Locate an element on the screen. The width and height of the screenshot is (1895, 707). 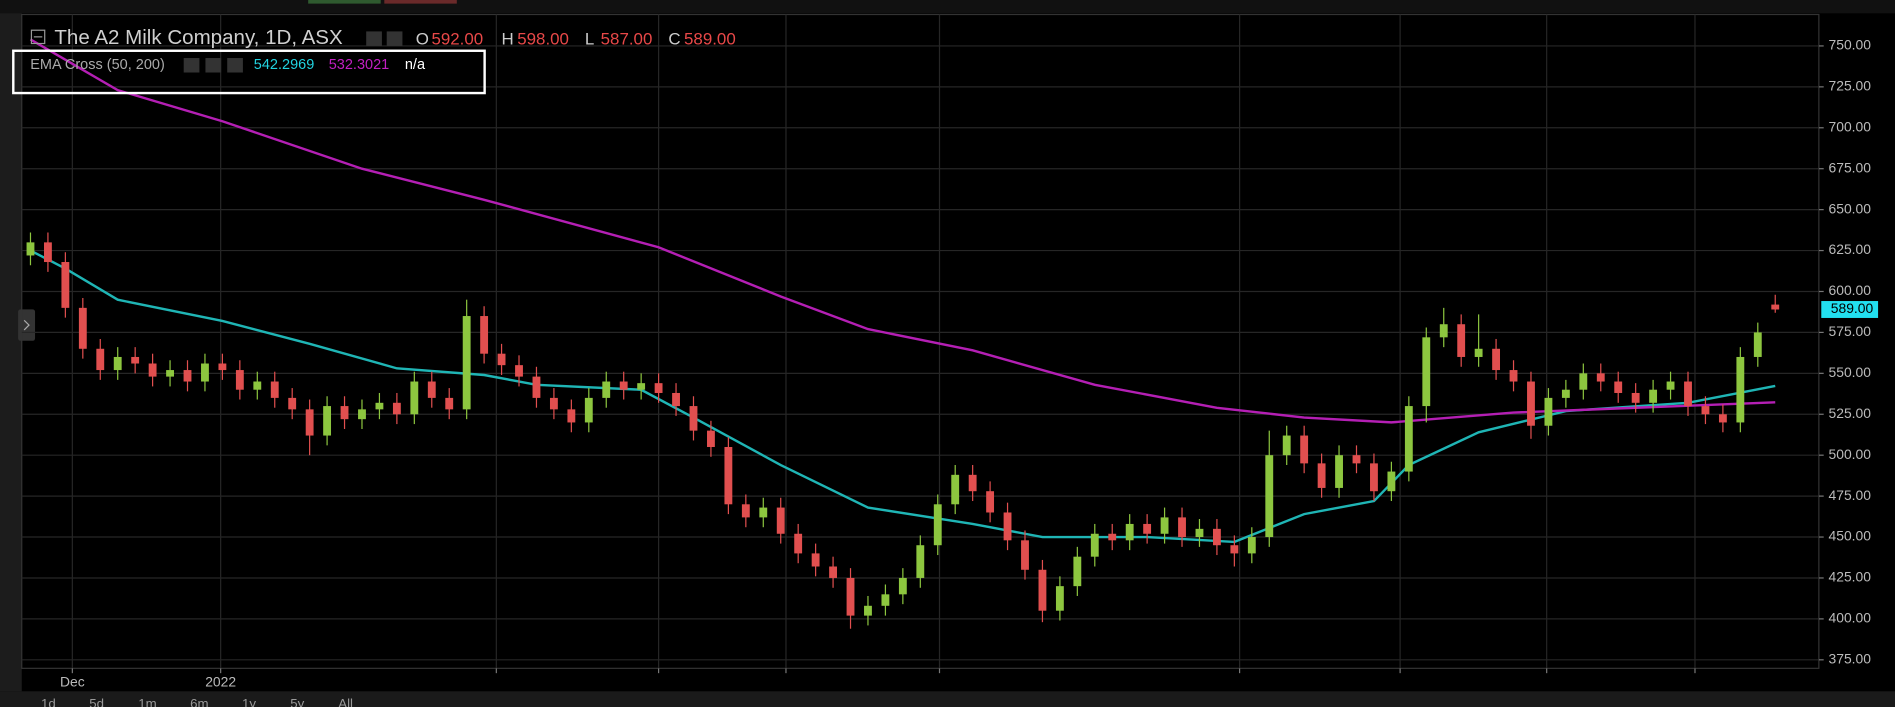
left-panel is located at coordinates (11, 346).